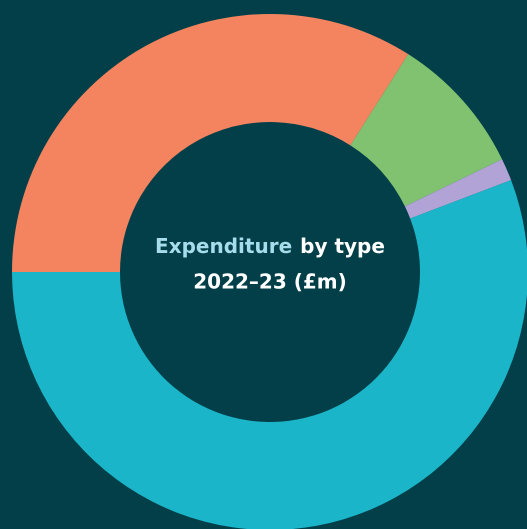 The height and width of the screenshot is (529, 527). What do you see at coordinates (342, 246) in the screenshot?
I see `title-rest: by type` at bounding box center [342, 246].